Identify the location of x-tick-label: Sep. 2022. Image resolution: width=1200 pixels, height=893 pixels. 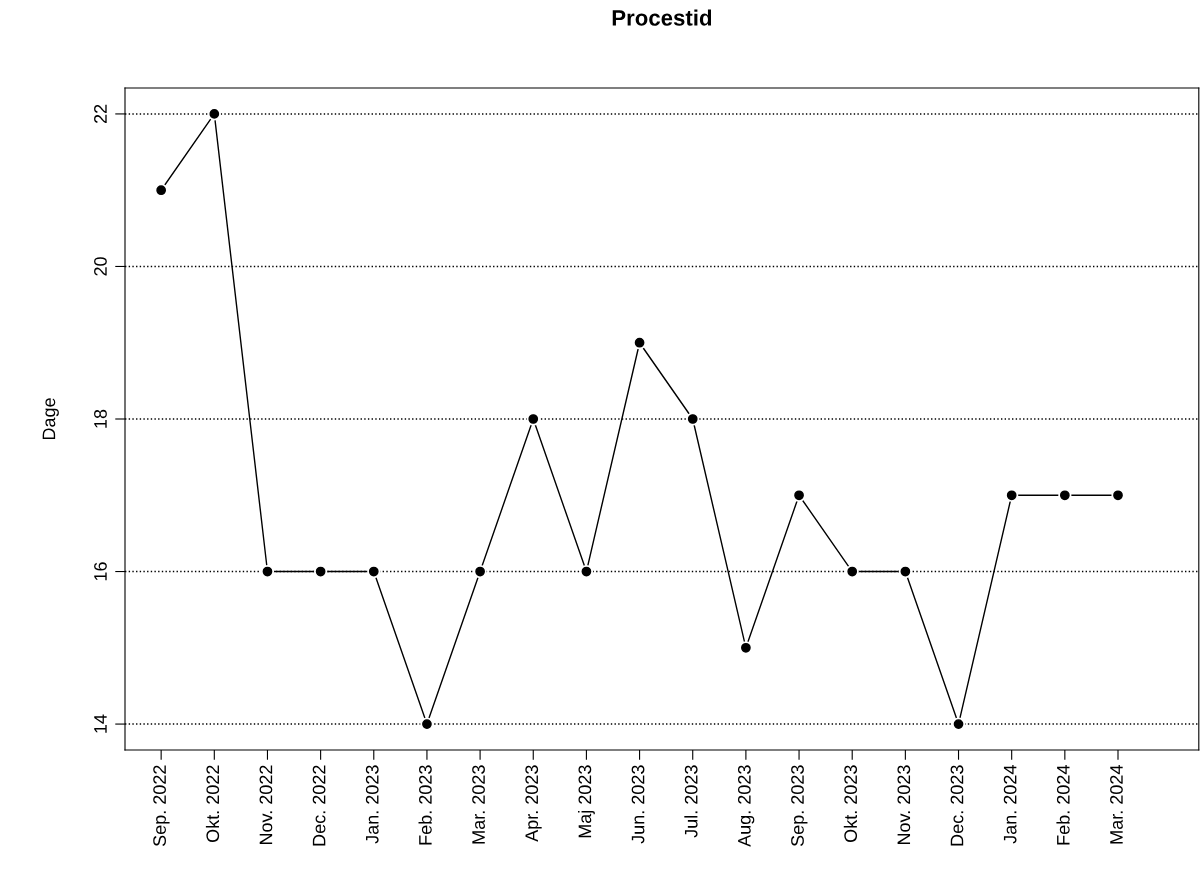
(161, 806).